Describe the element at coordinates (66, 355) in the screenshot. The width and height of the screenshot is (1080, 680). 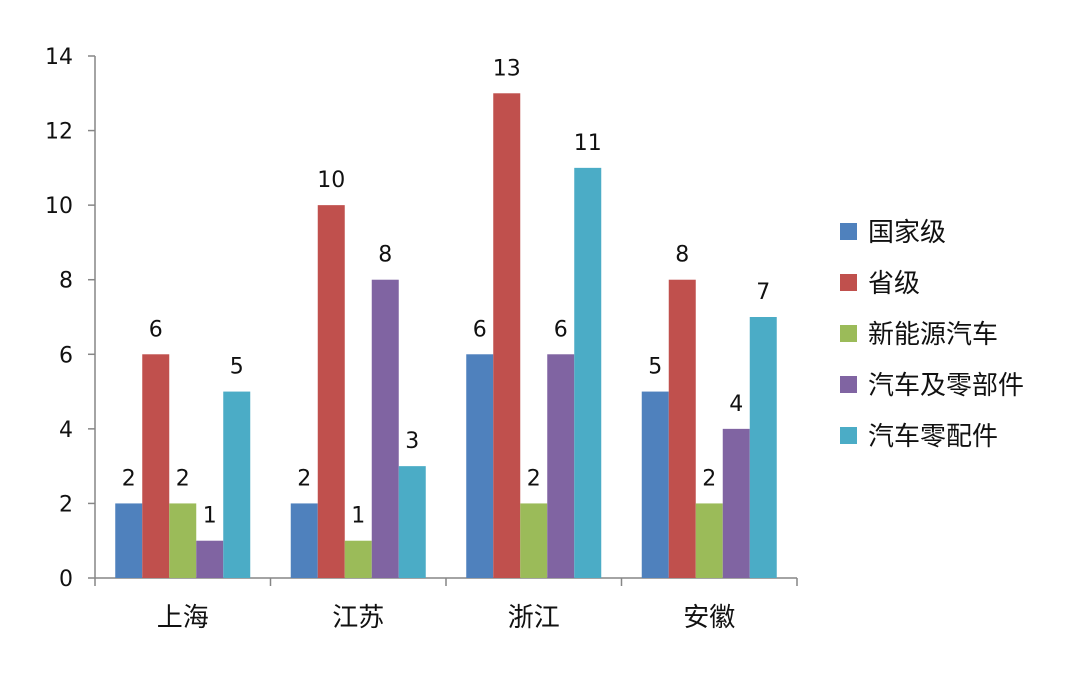
I see `y-tick-label: 6` at that location.